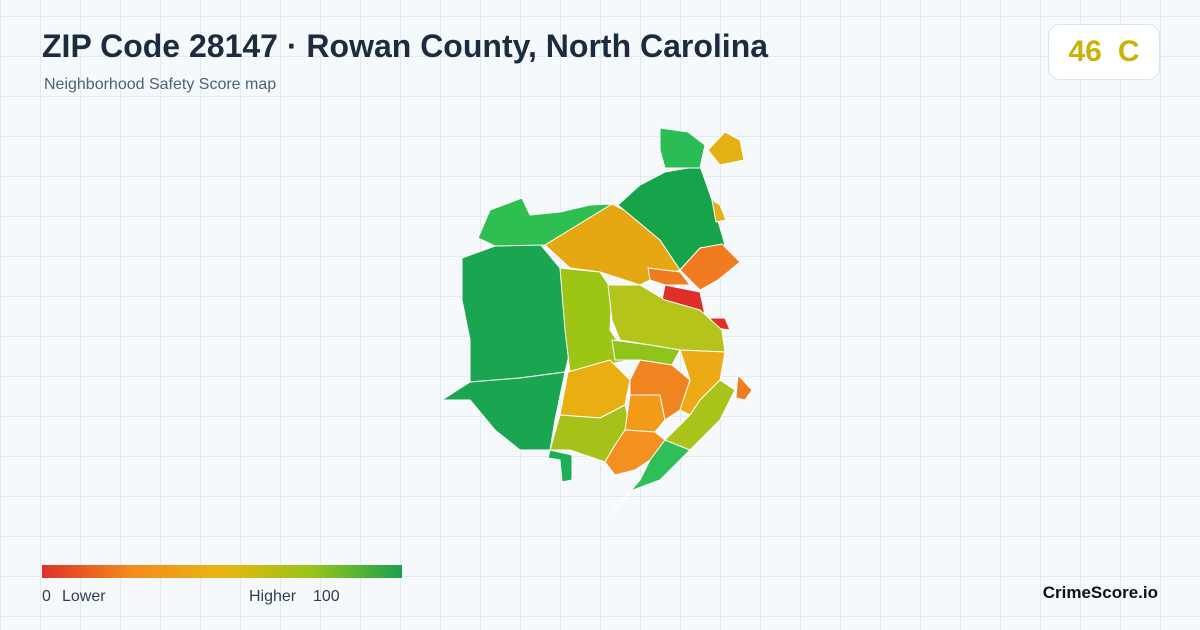 The width and height of the screenshot is (1200, 630). I want to click on score-badge: 46 C, so click(1104, 52).